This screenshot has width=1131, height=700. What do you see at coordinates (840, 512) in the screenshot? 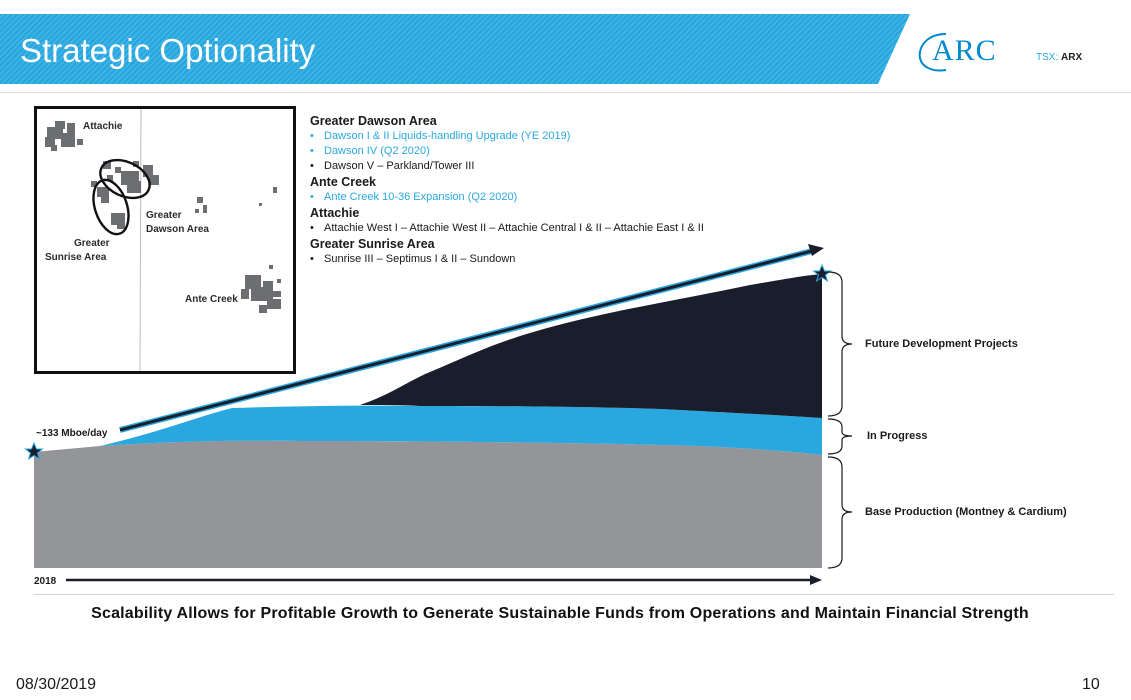
I see `brace-base` at bounding box center [840, 512].